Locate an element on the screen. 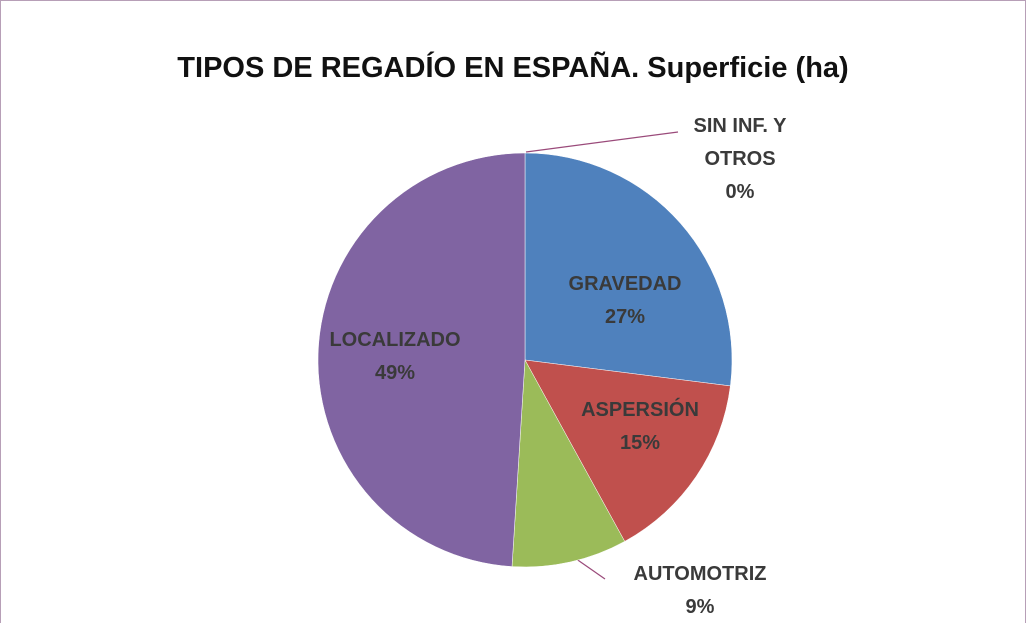 Image resolution: width=1026 pixels, height=623 pixels. data-label: GRAVEDAD 27% is located at coordinates (625, 301).